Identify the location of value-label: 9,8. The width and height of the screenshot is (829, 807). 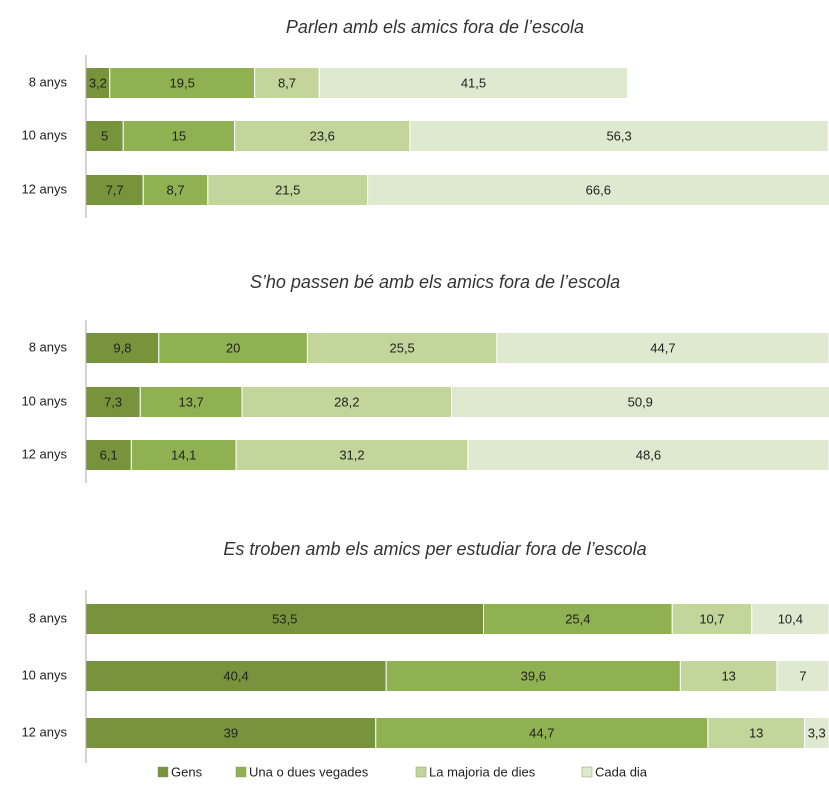
(122, 347).